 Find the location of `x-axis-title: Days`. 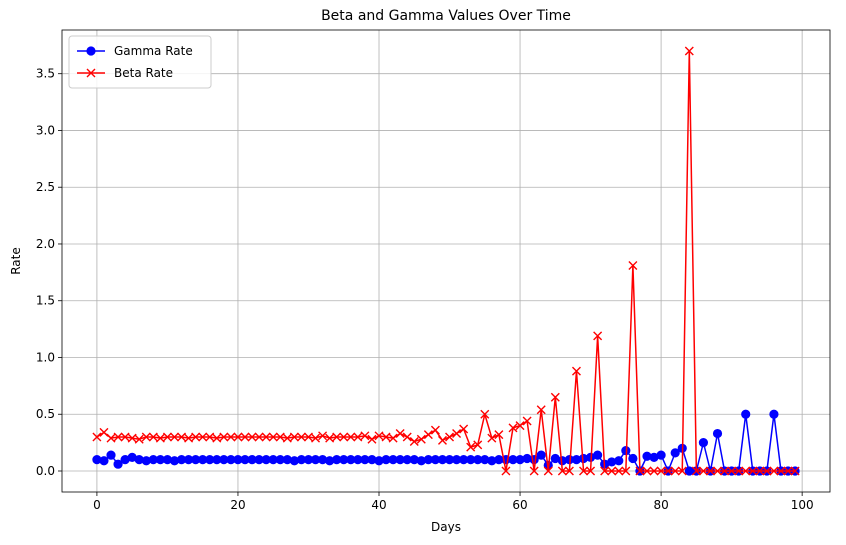

x-axis-title: Days is located at coordinates (446, 527).